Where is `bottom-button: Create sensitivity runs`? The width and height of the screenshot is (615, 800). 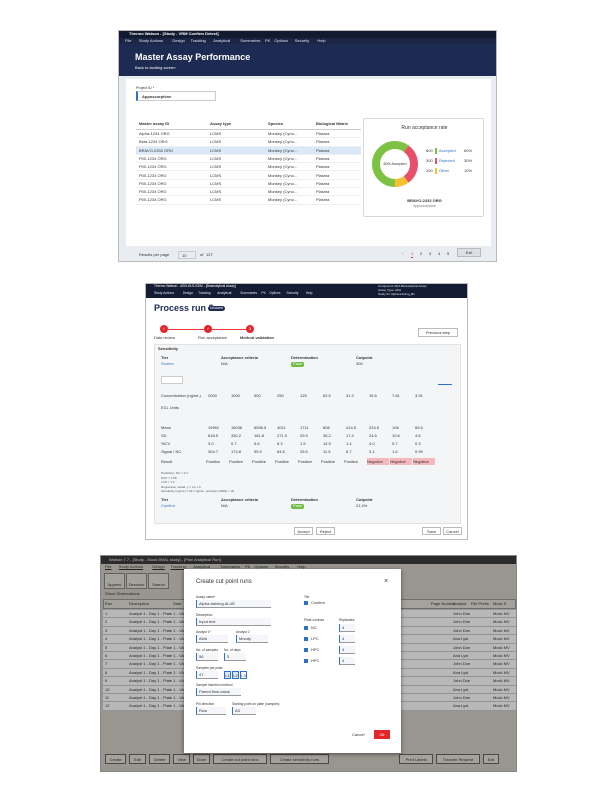
bottom-button: Create sensitivity runs is located at coordinates (299, 759).